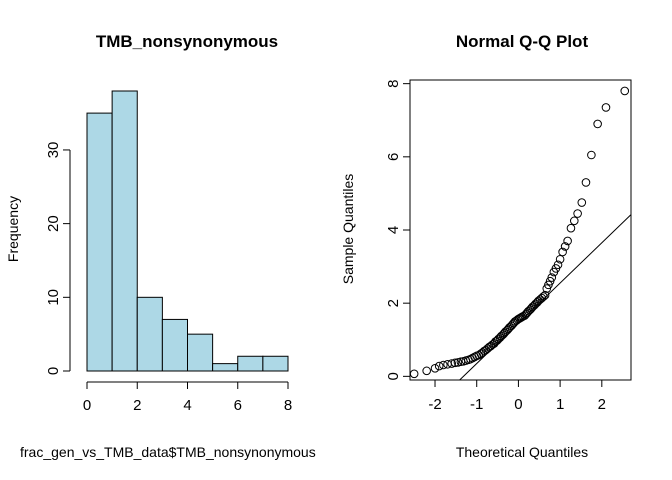  What do you see at coordinates (53, 297) in the screenshot?
I see `y-tick-label: 10` at bounding box center [53, 297].